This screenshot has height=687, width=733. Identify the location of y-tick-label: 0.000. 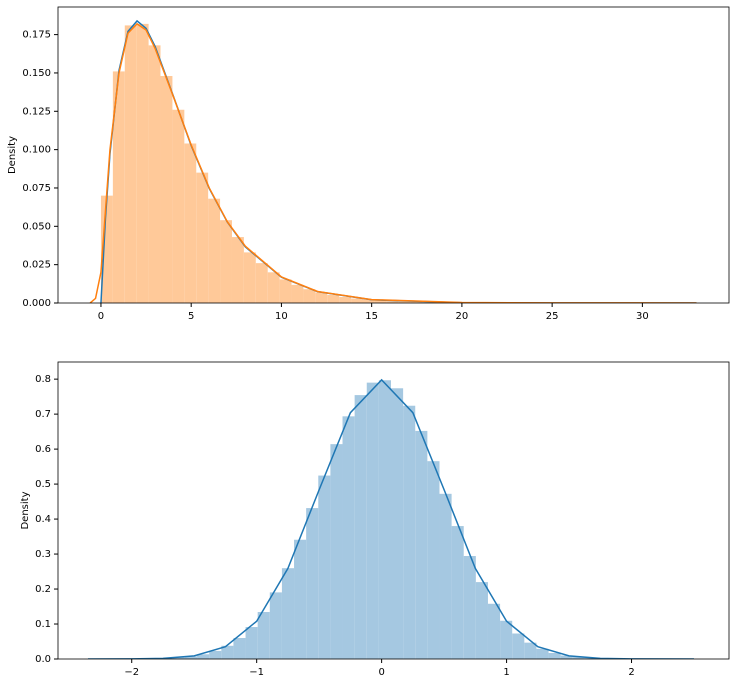
(36, 303).